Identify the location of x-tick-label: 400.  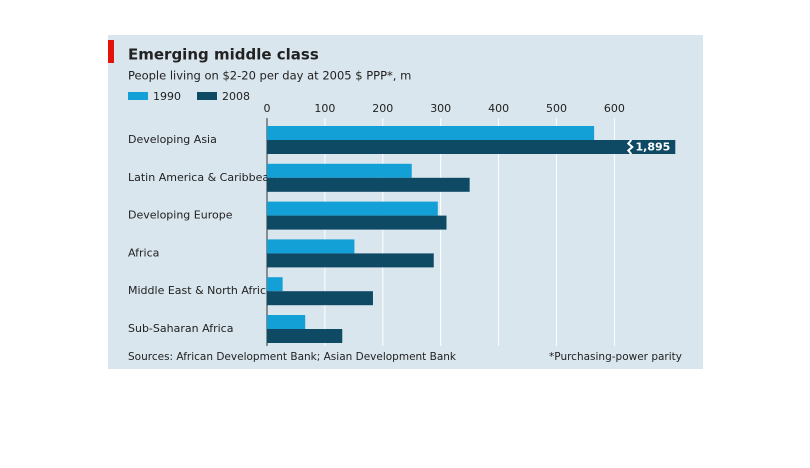
(498, 108).